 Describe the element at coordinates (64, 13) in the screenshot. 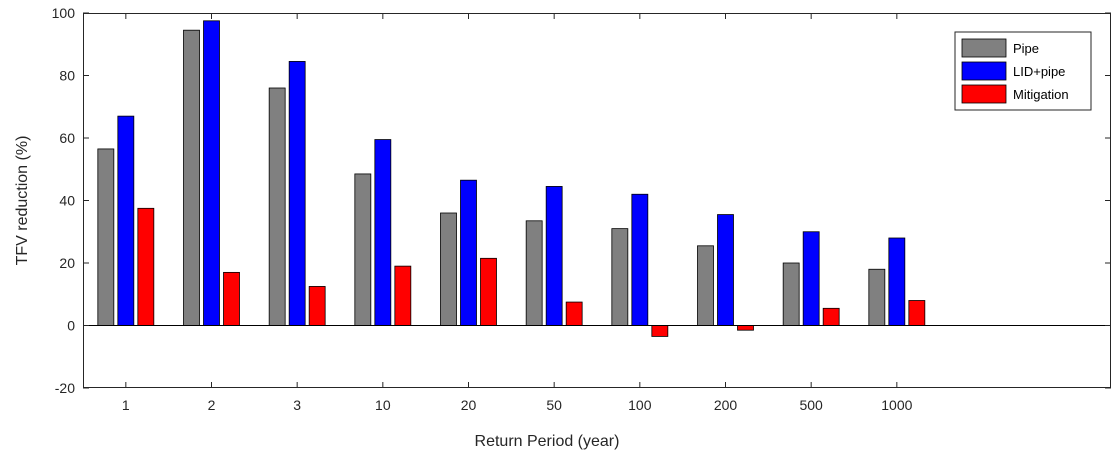

I see `y-tick-label: 100` at that location.